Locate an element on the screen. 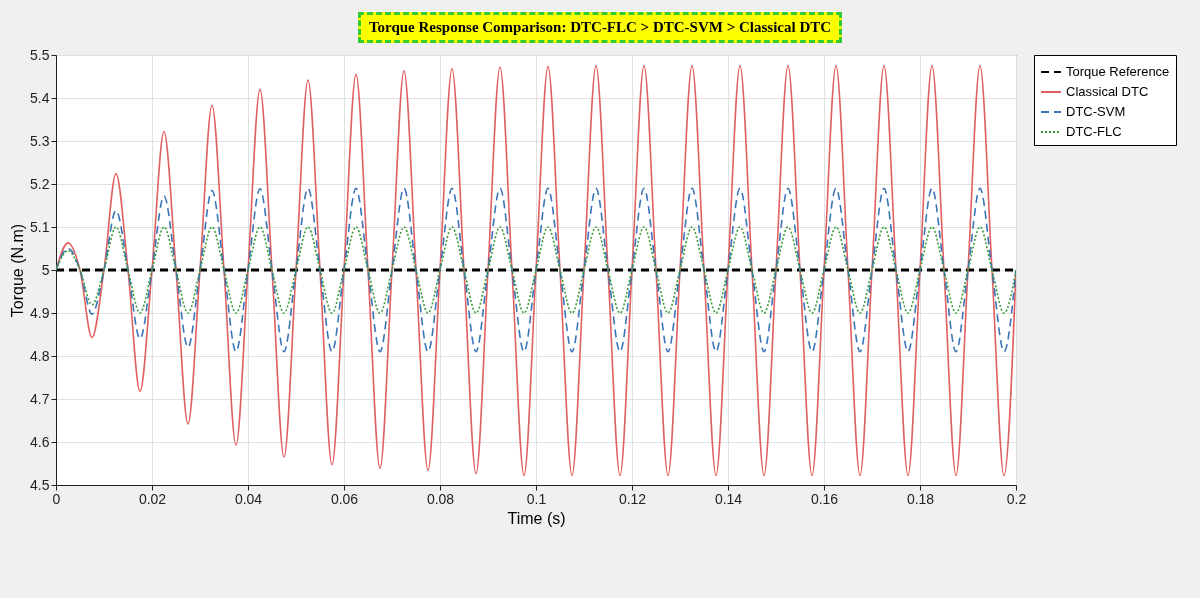 The image size is (1200, 598). y-tick-label: 4.6 is located at coordinates (40, 441).